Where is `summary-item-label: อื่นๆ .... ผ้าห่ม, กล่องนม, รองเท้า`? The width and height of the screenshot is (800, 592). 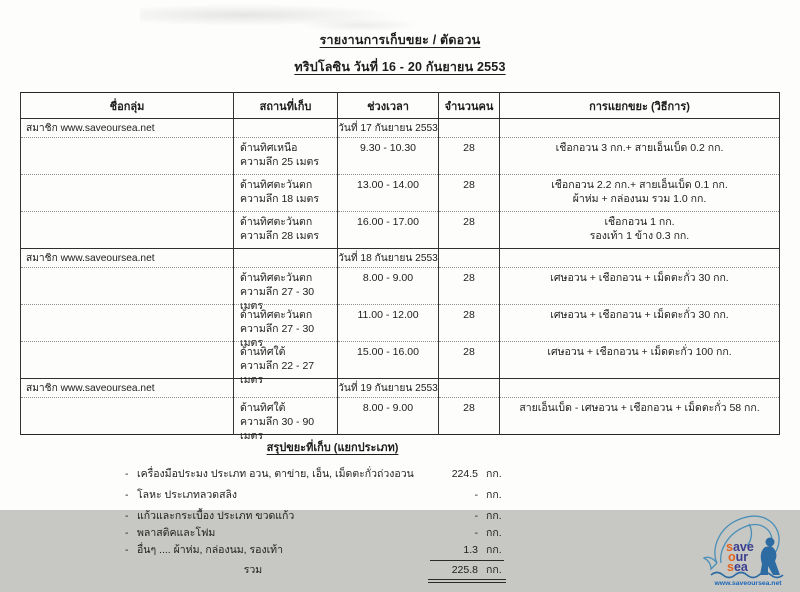 summary-item-label: อื่นๆ .... ผ้าห่ม, กล่องนม, รองเท้า is located at coordinates (210, 550).